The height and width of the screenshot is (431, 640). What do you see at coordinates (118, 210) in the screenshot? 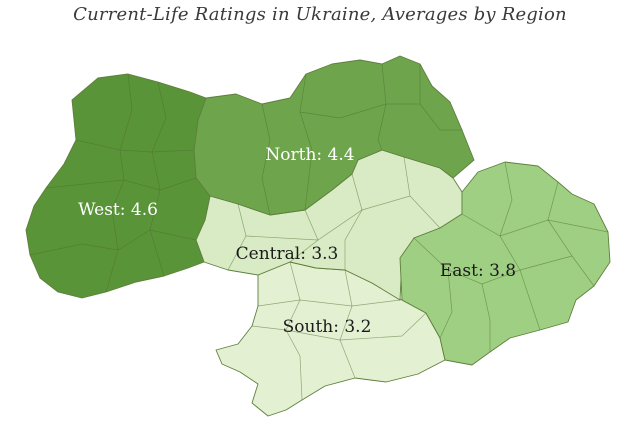
I see `region-label-west: West: 4.6` at bounding box center [118, 210].